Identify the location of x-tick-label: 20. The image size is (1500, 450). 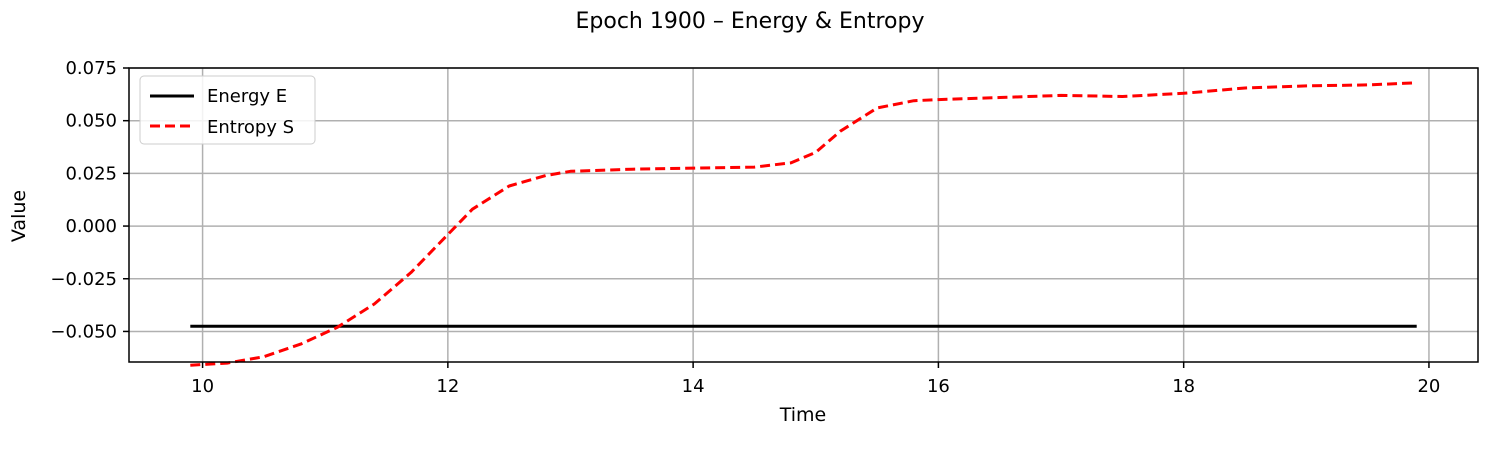
(1428, 386).